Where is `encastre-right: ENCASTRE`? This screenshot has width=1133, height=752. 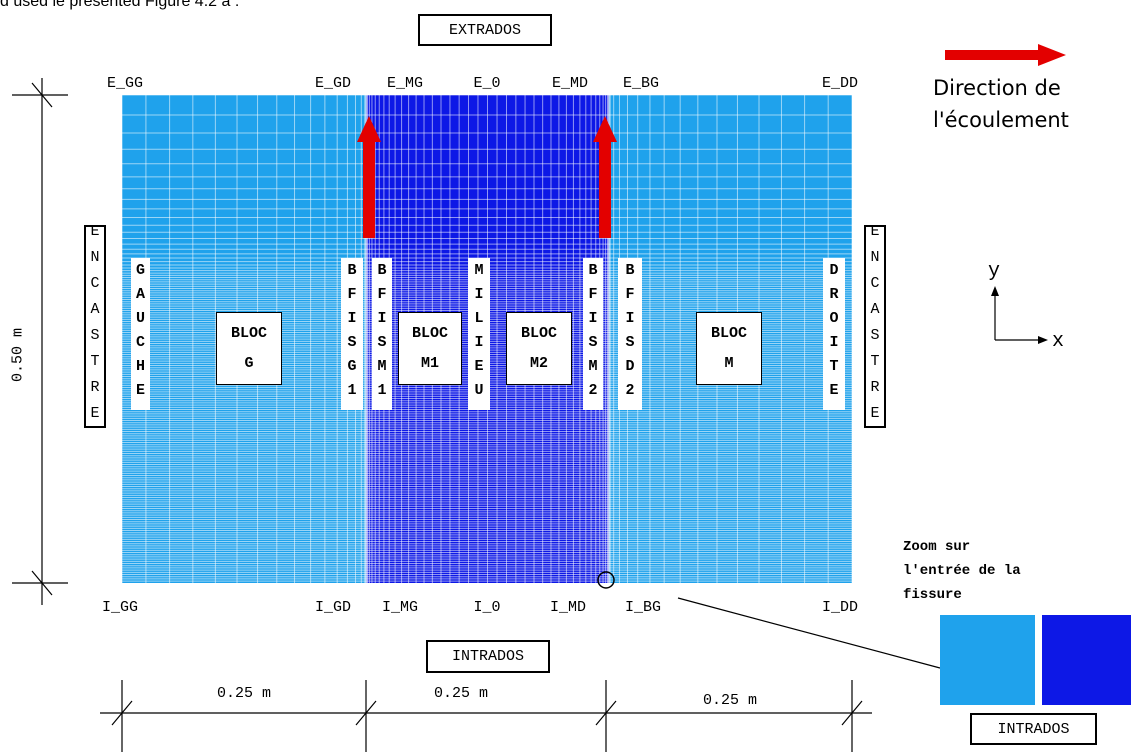
encastre-right: ENCASTRE is located at coordinates (875, 327).